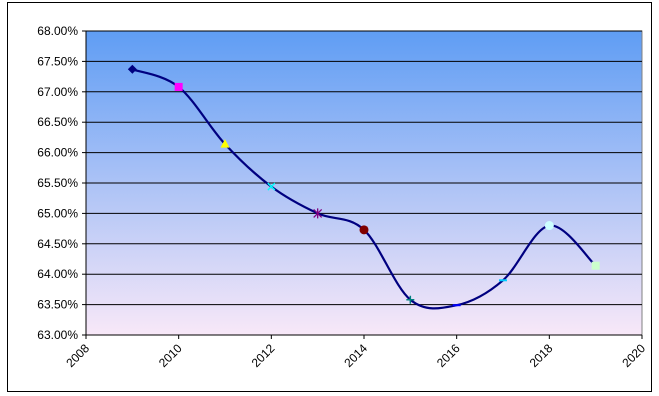  What do you see at coordinates (410, 299) in the screenshot?
I see `data-point-plus` at bounding box center [410, 299].